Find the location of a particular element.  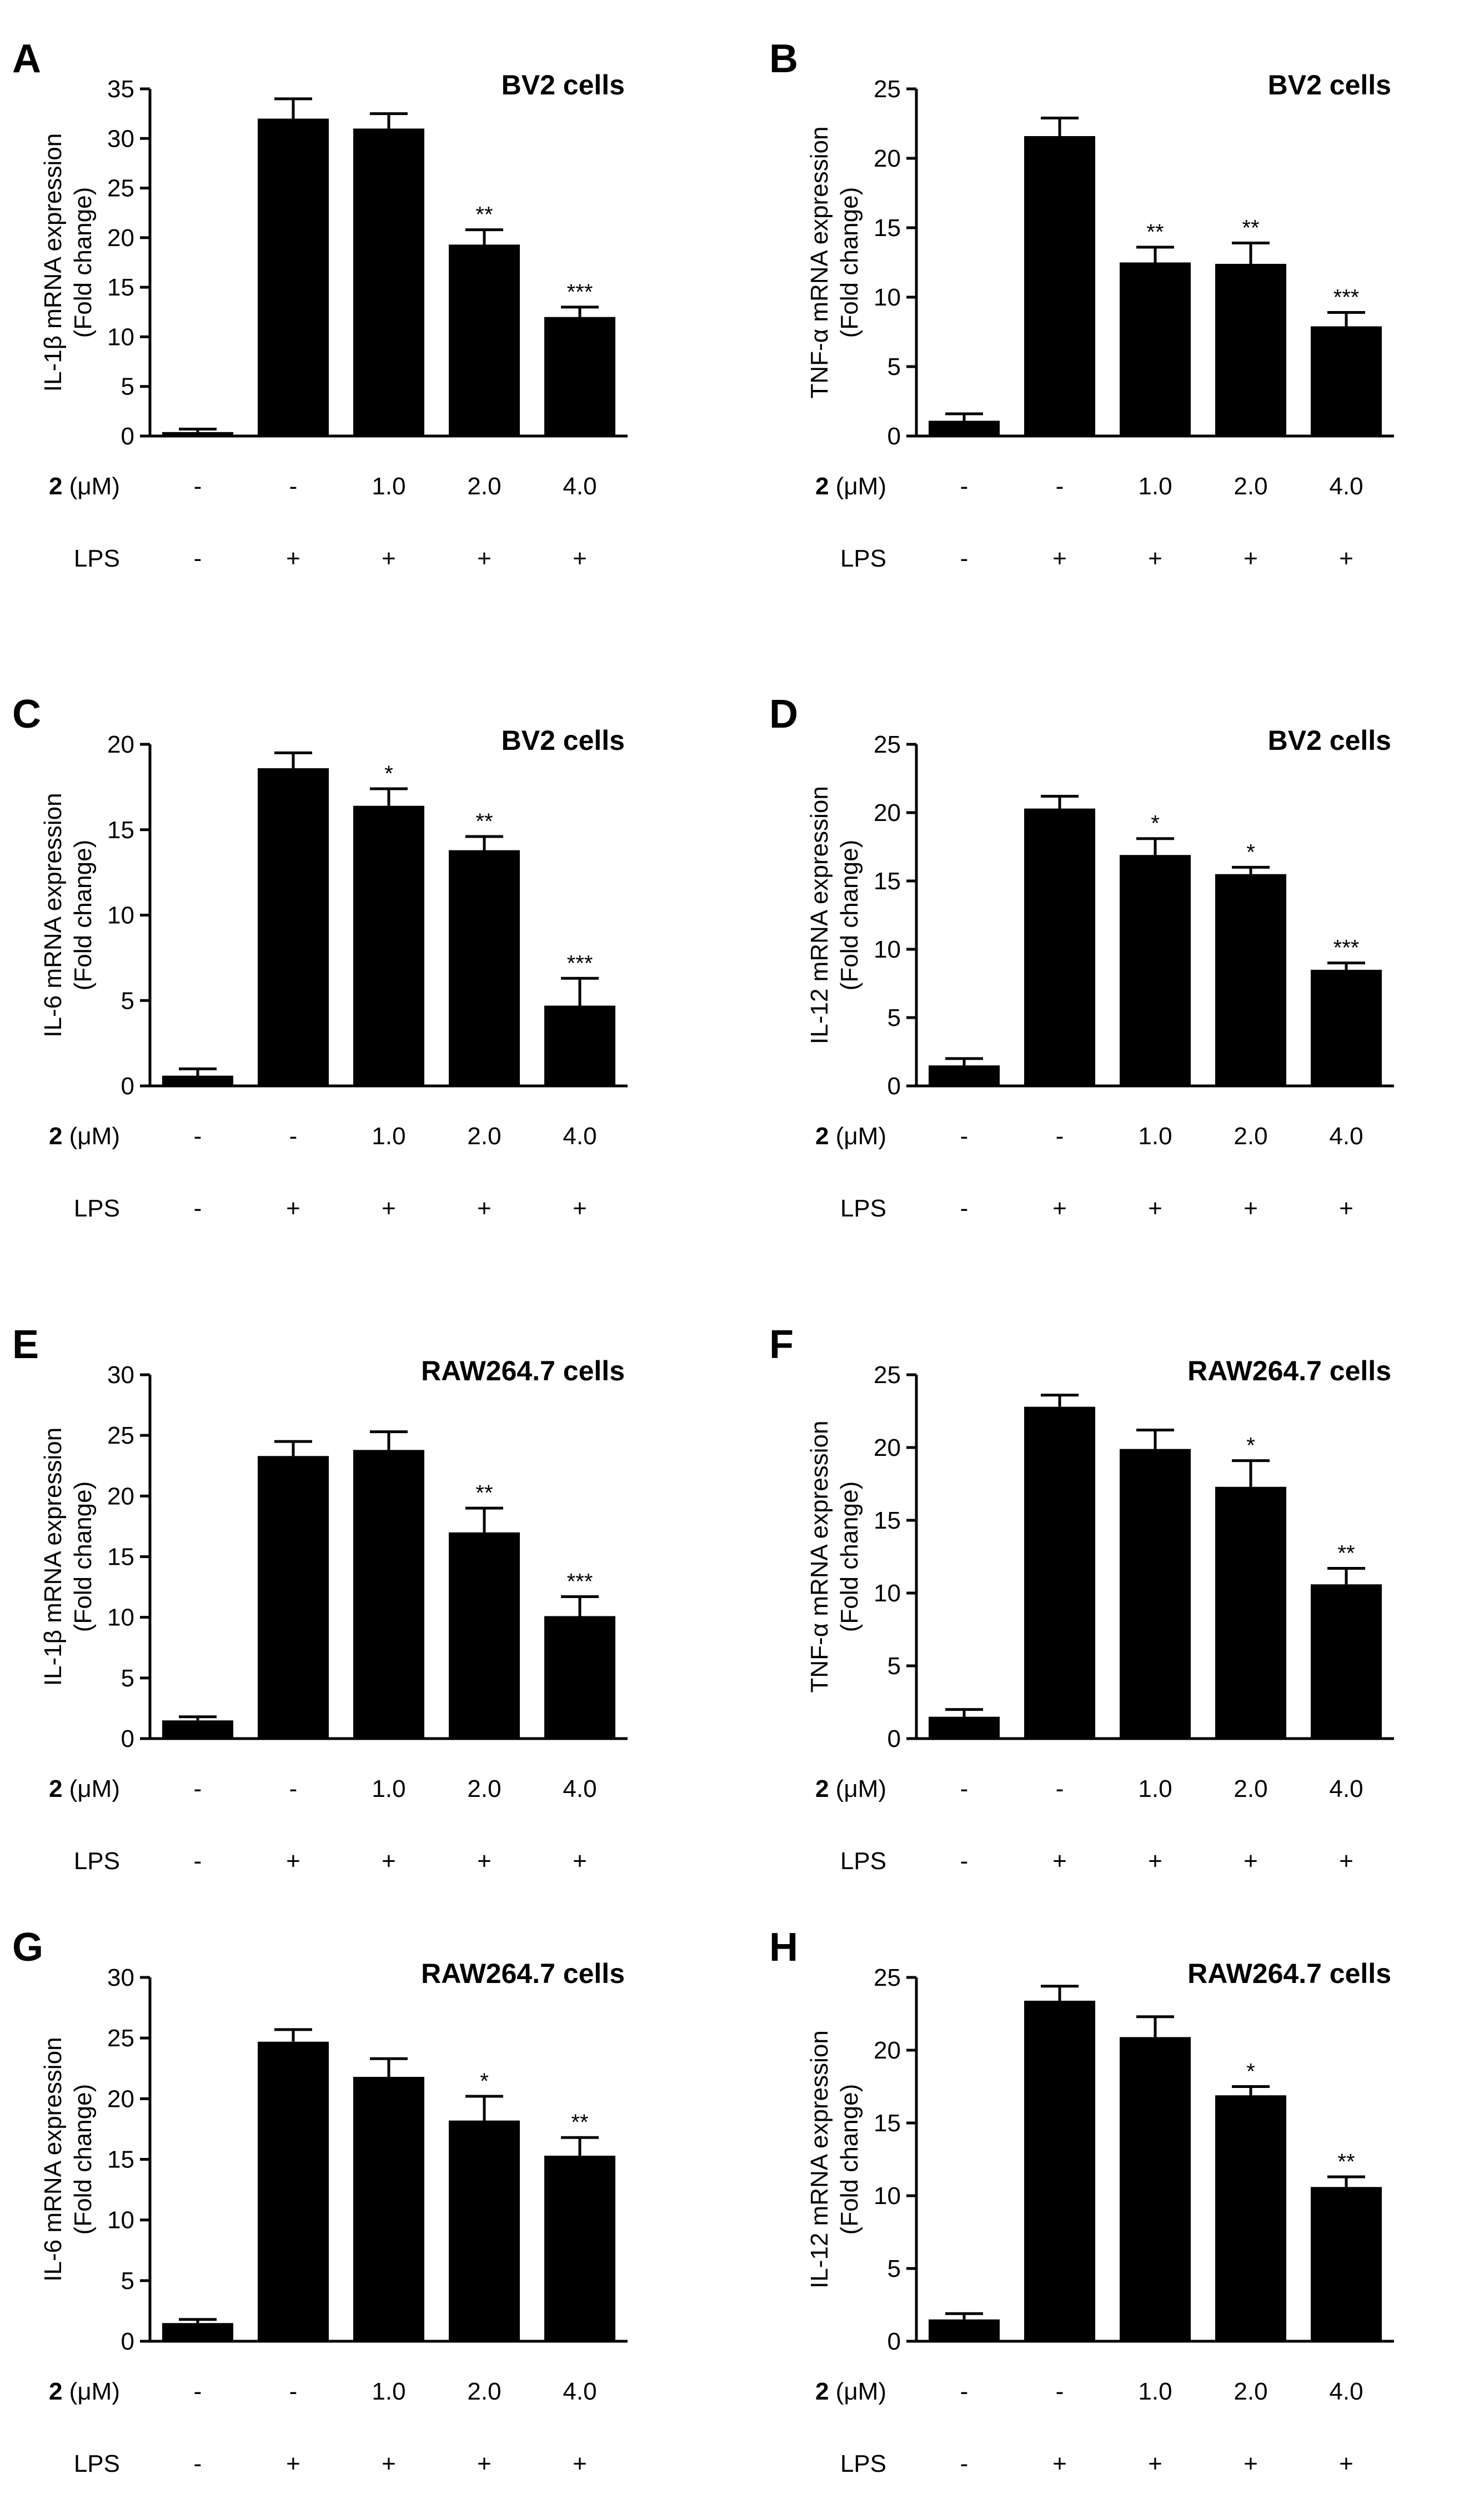

y-tick-label: 35 is located at coordinates (120, 89).